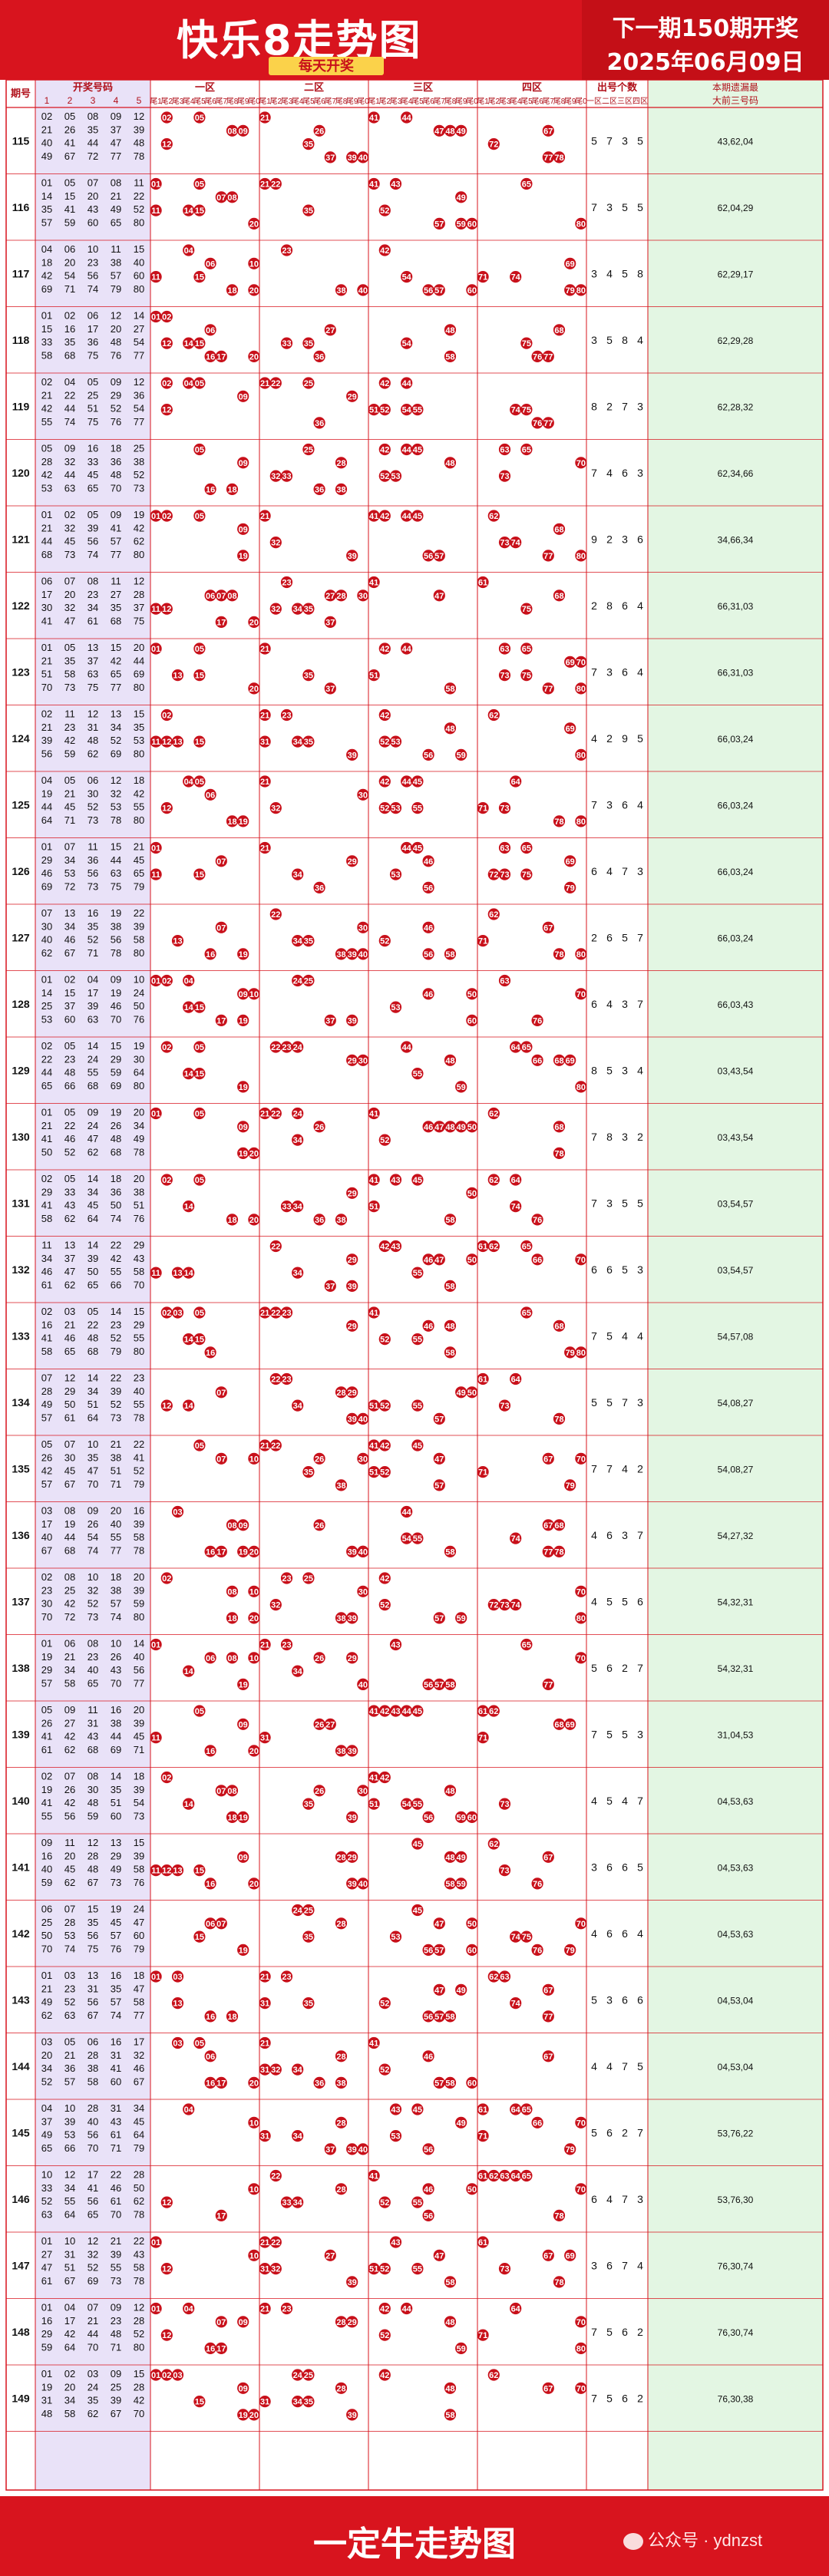 This screenshot has width=829, height=2576. I want to click on number-ball-label: 37, so click(330, 158).